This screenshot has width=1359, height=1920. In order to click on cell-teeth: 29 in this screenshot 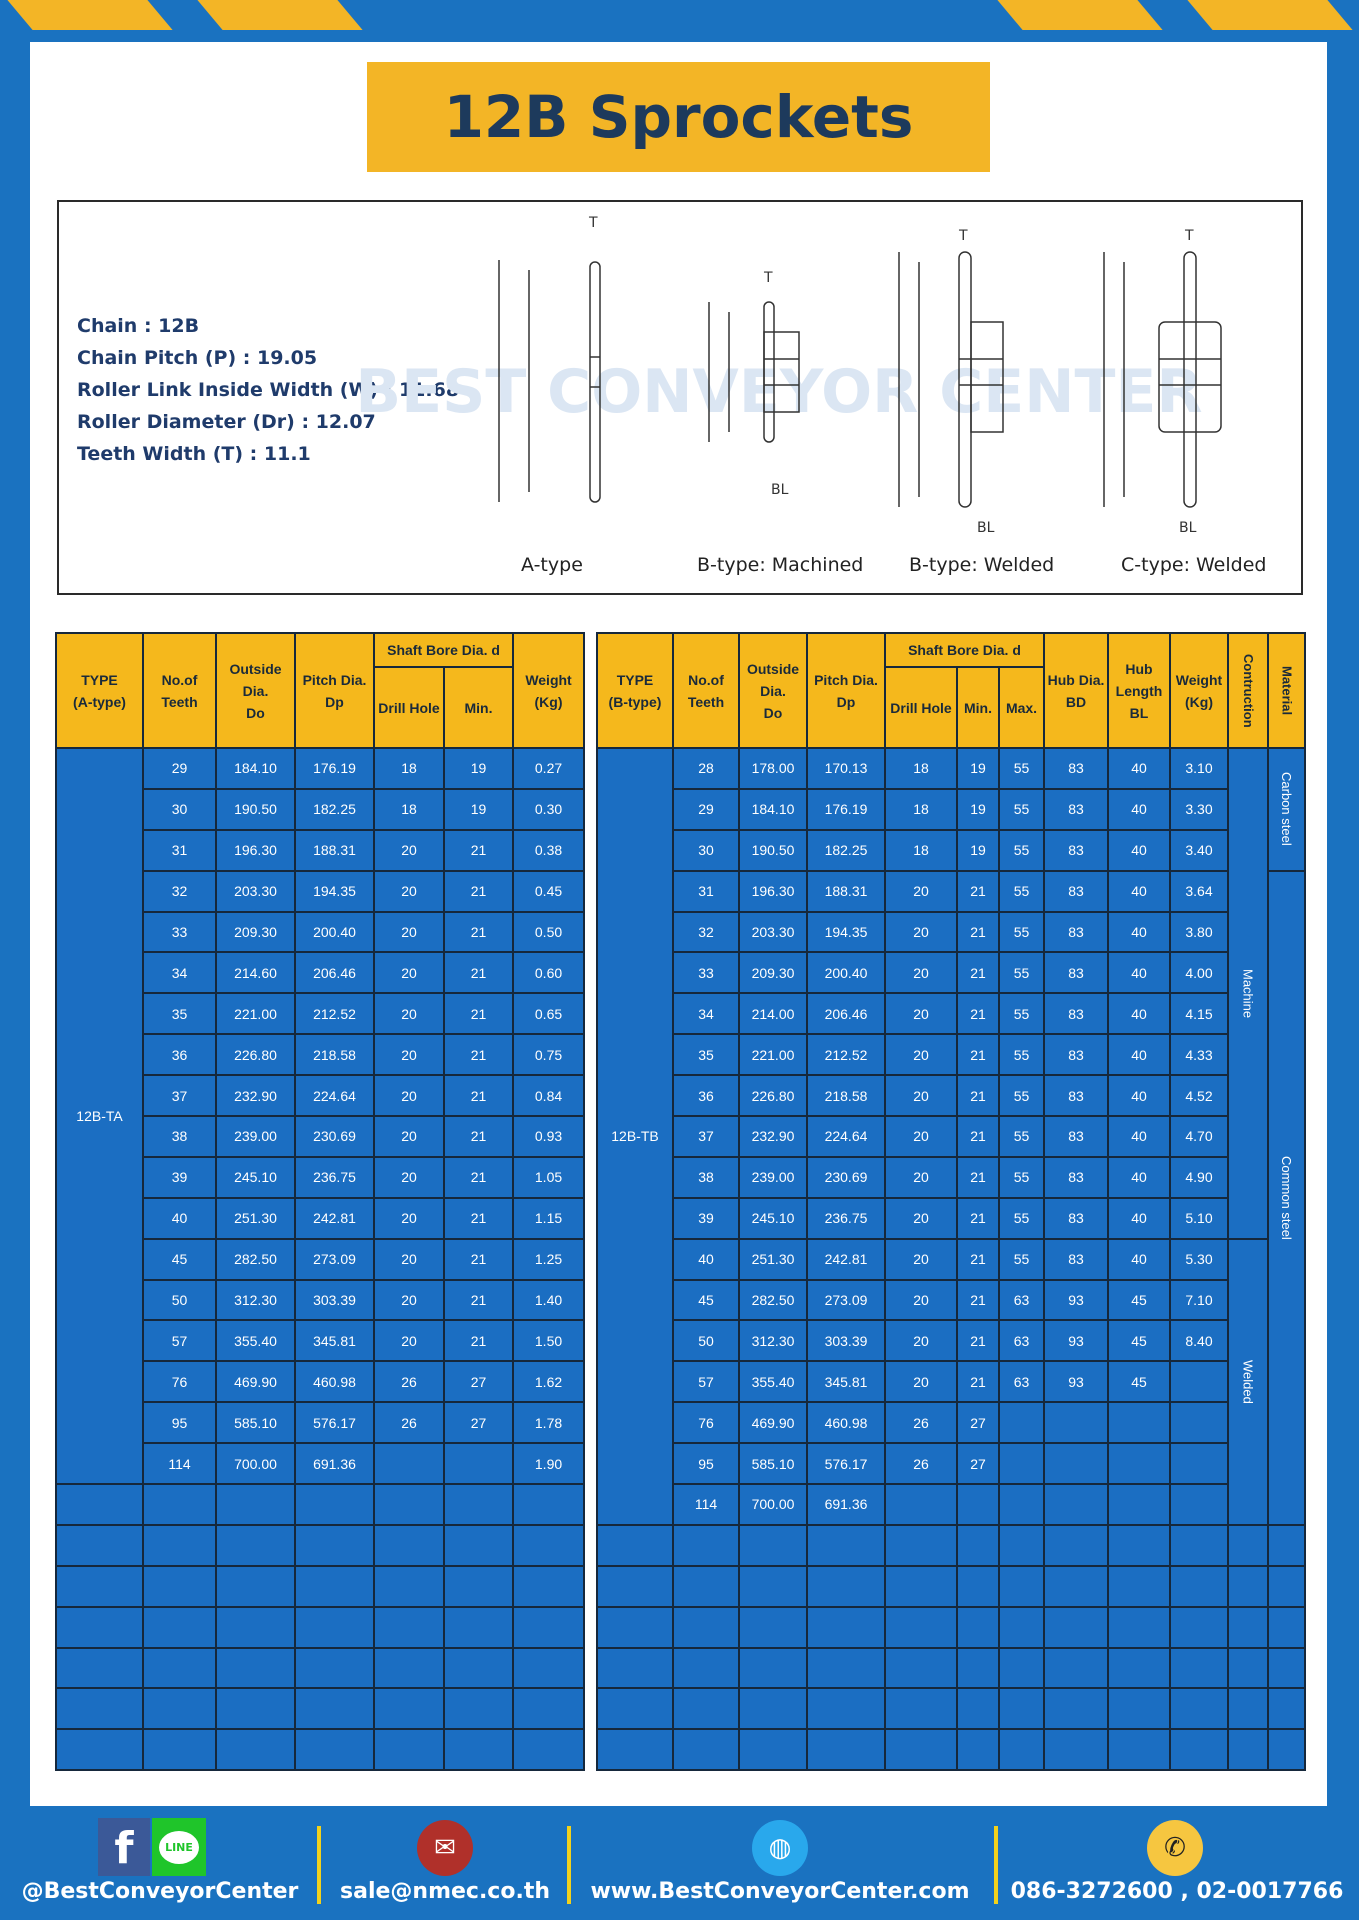, I will do `click(706, 809)`.